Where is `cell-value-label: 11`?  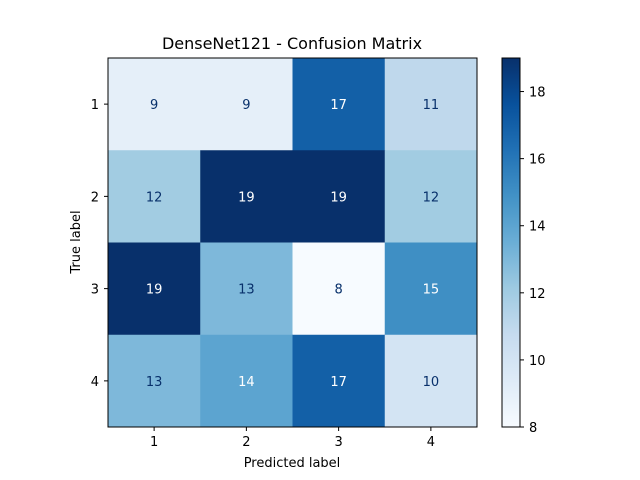 cell-value-label: 11 is located at coordinates (431, 105).